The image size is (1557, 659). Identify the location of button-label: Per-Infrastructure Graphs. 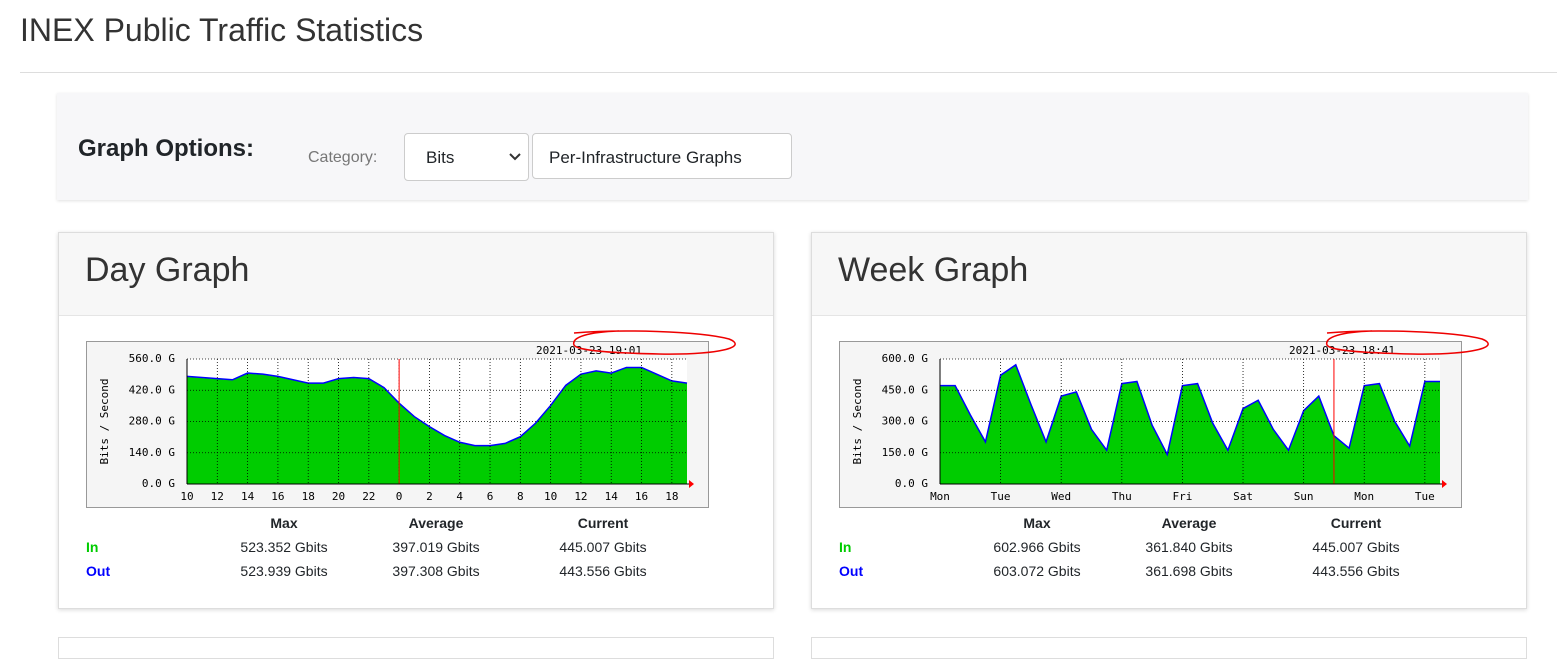
(645, 157).